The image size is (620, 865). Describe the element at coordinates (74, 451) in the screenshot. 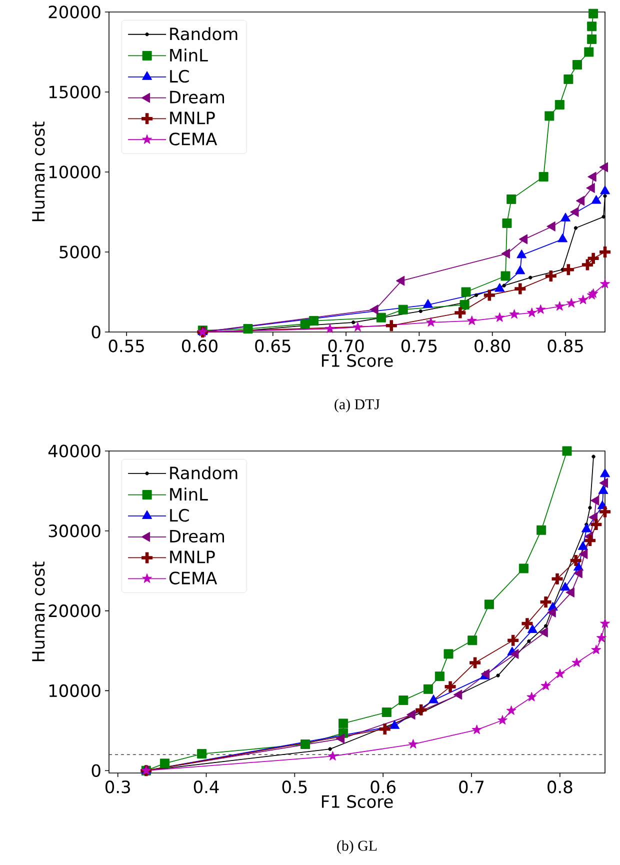

I see `y-tick-label: 40000` at that location.